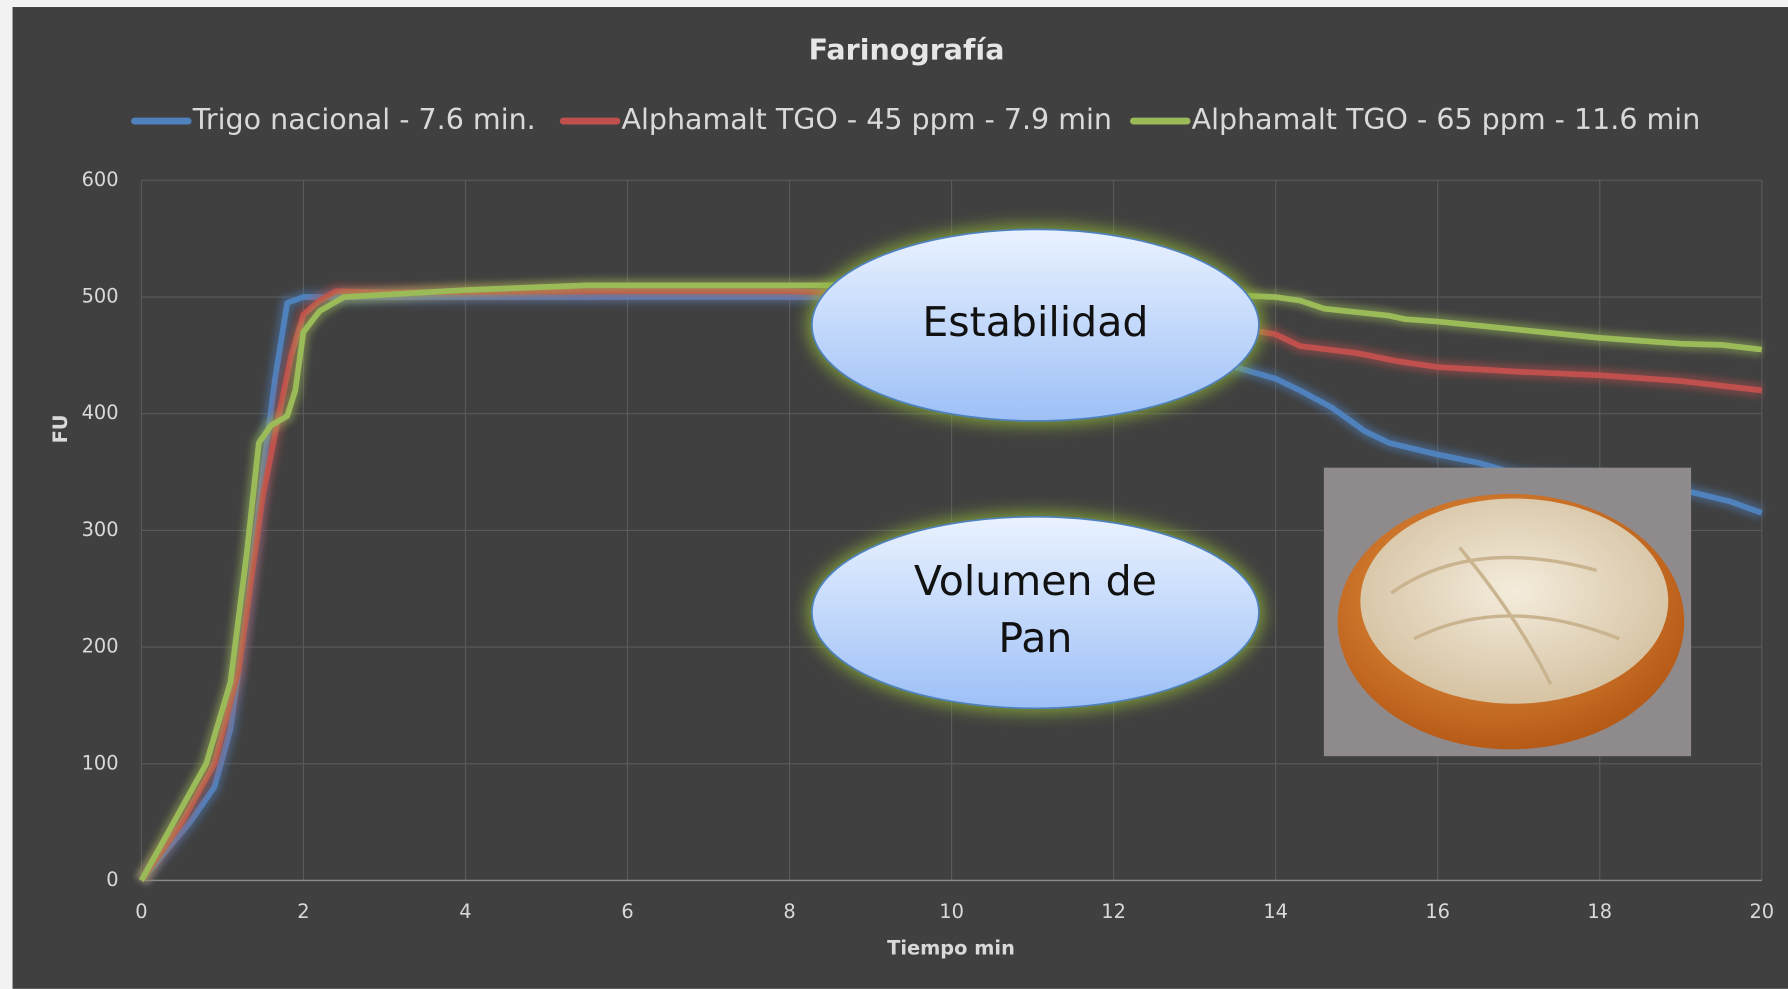 The width and height of the screenshot is (1788, 989). I want to click on x-tick-label: 18, so click(1599, 911).